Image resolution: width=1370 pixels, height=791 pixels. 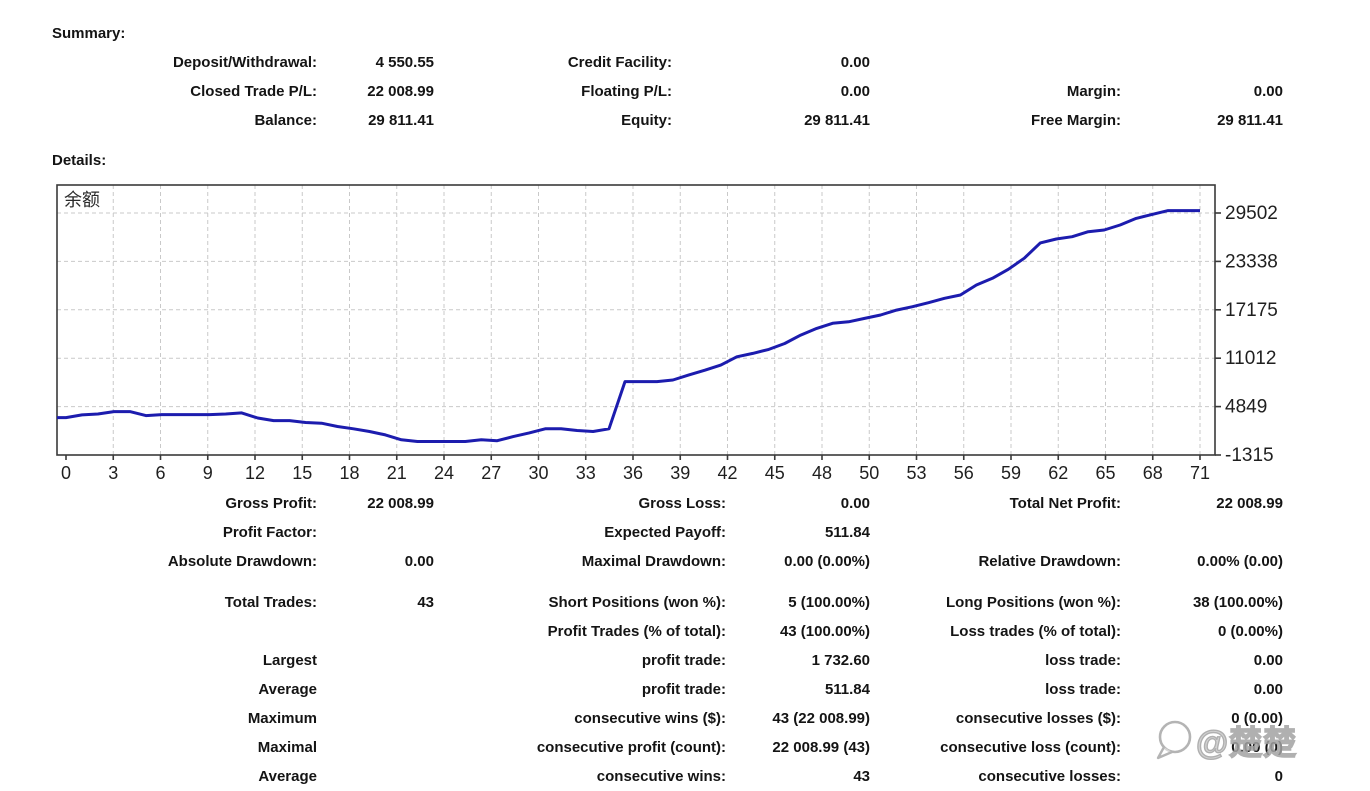 I want to click on label-total-trades: Total Trades:, so click(x=270, y=602).